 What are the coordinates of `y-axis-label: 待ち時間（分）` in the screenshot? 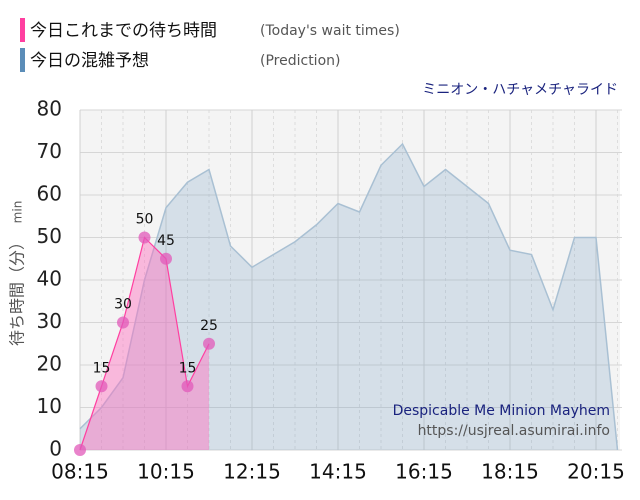 It's located at (17, 290).